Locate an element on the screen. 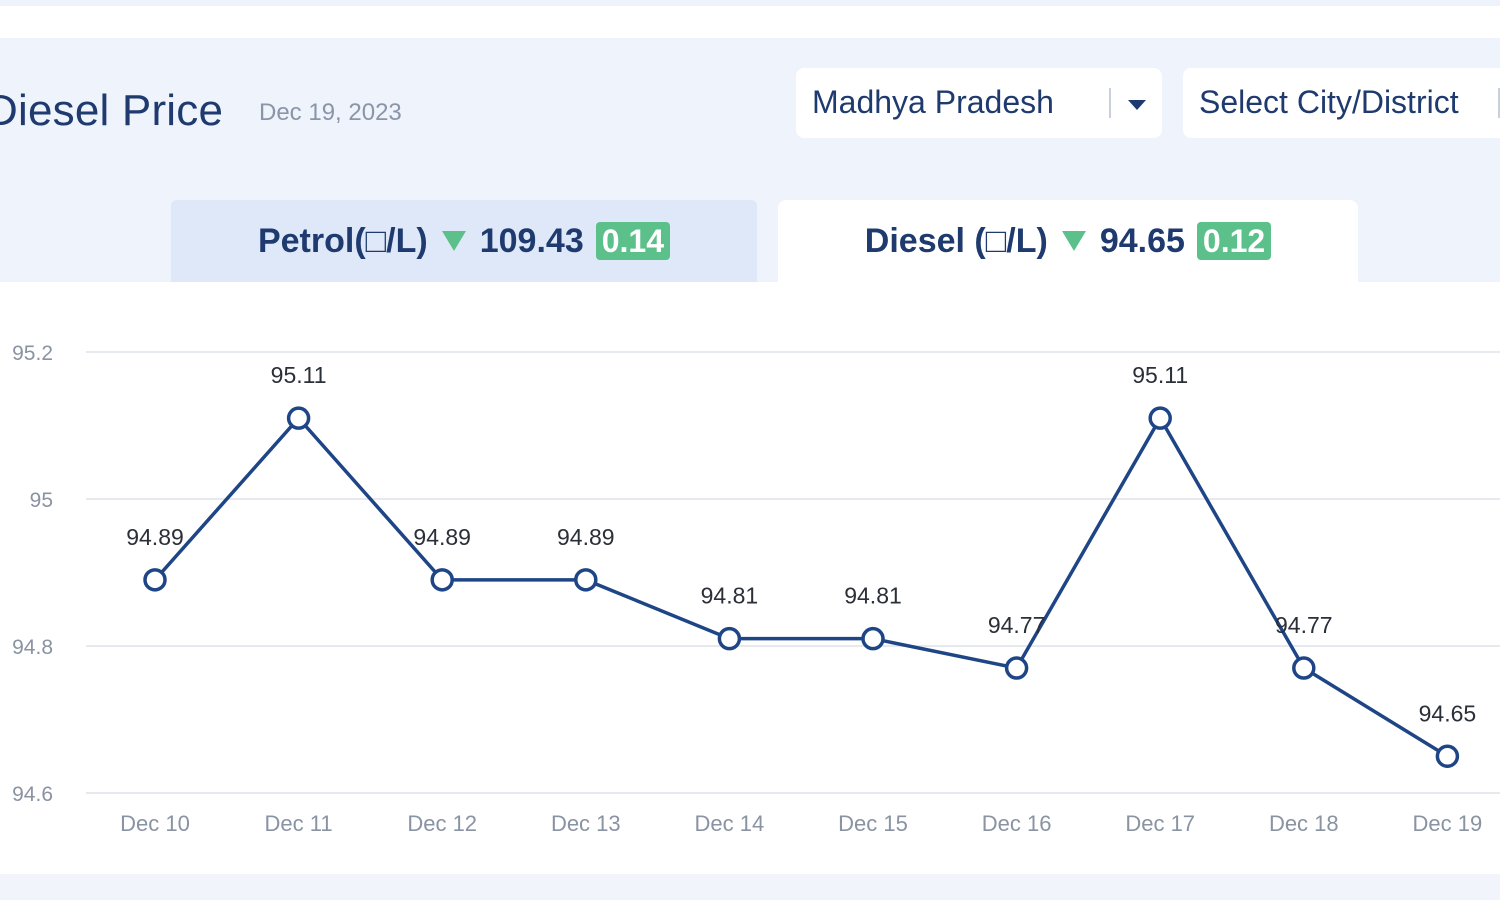 The width and height of the screenshot is (1500, 900). x-tick-label: Dec 17 is located at coordinates (1160, 823).